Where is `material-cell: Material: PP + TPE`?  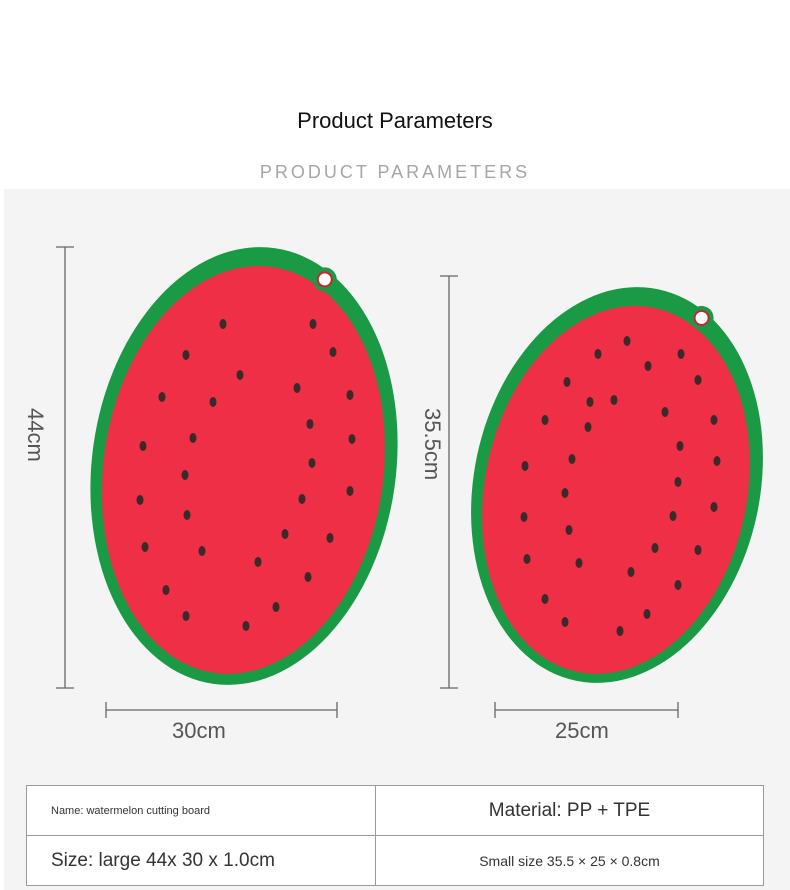 material-cell: Material: PP + TPE is located at coordinates (569, 810).